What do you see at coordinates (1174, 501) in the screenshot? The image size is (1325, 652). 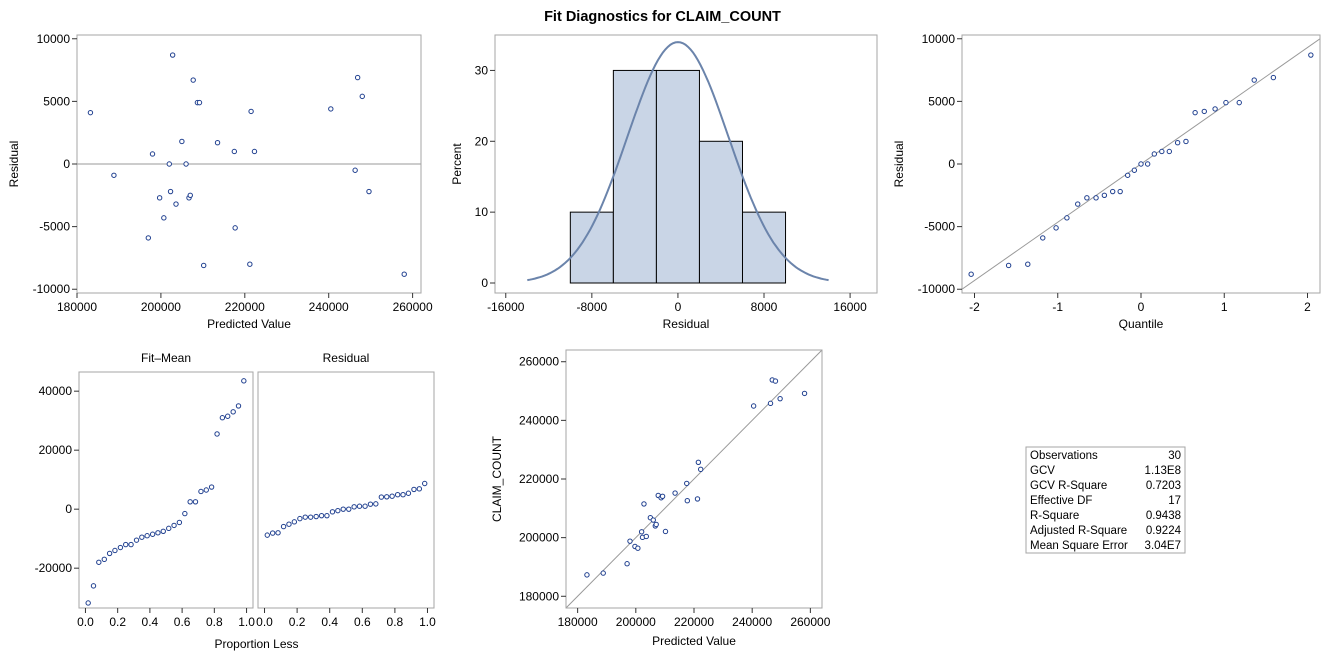 I see `stat-value: 17` at bounding box center [1174, 501].